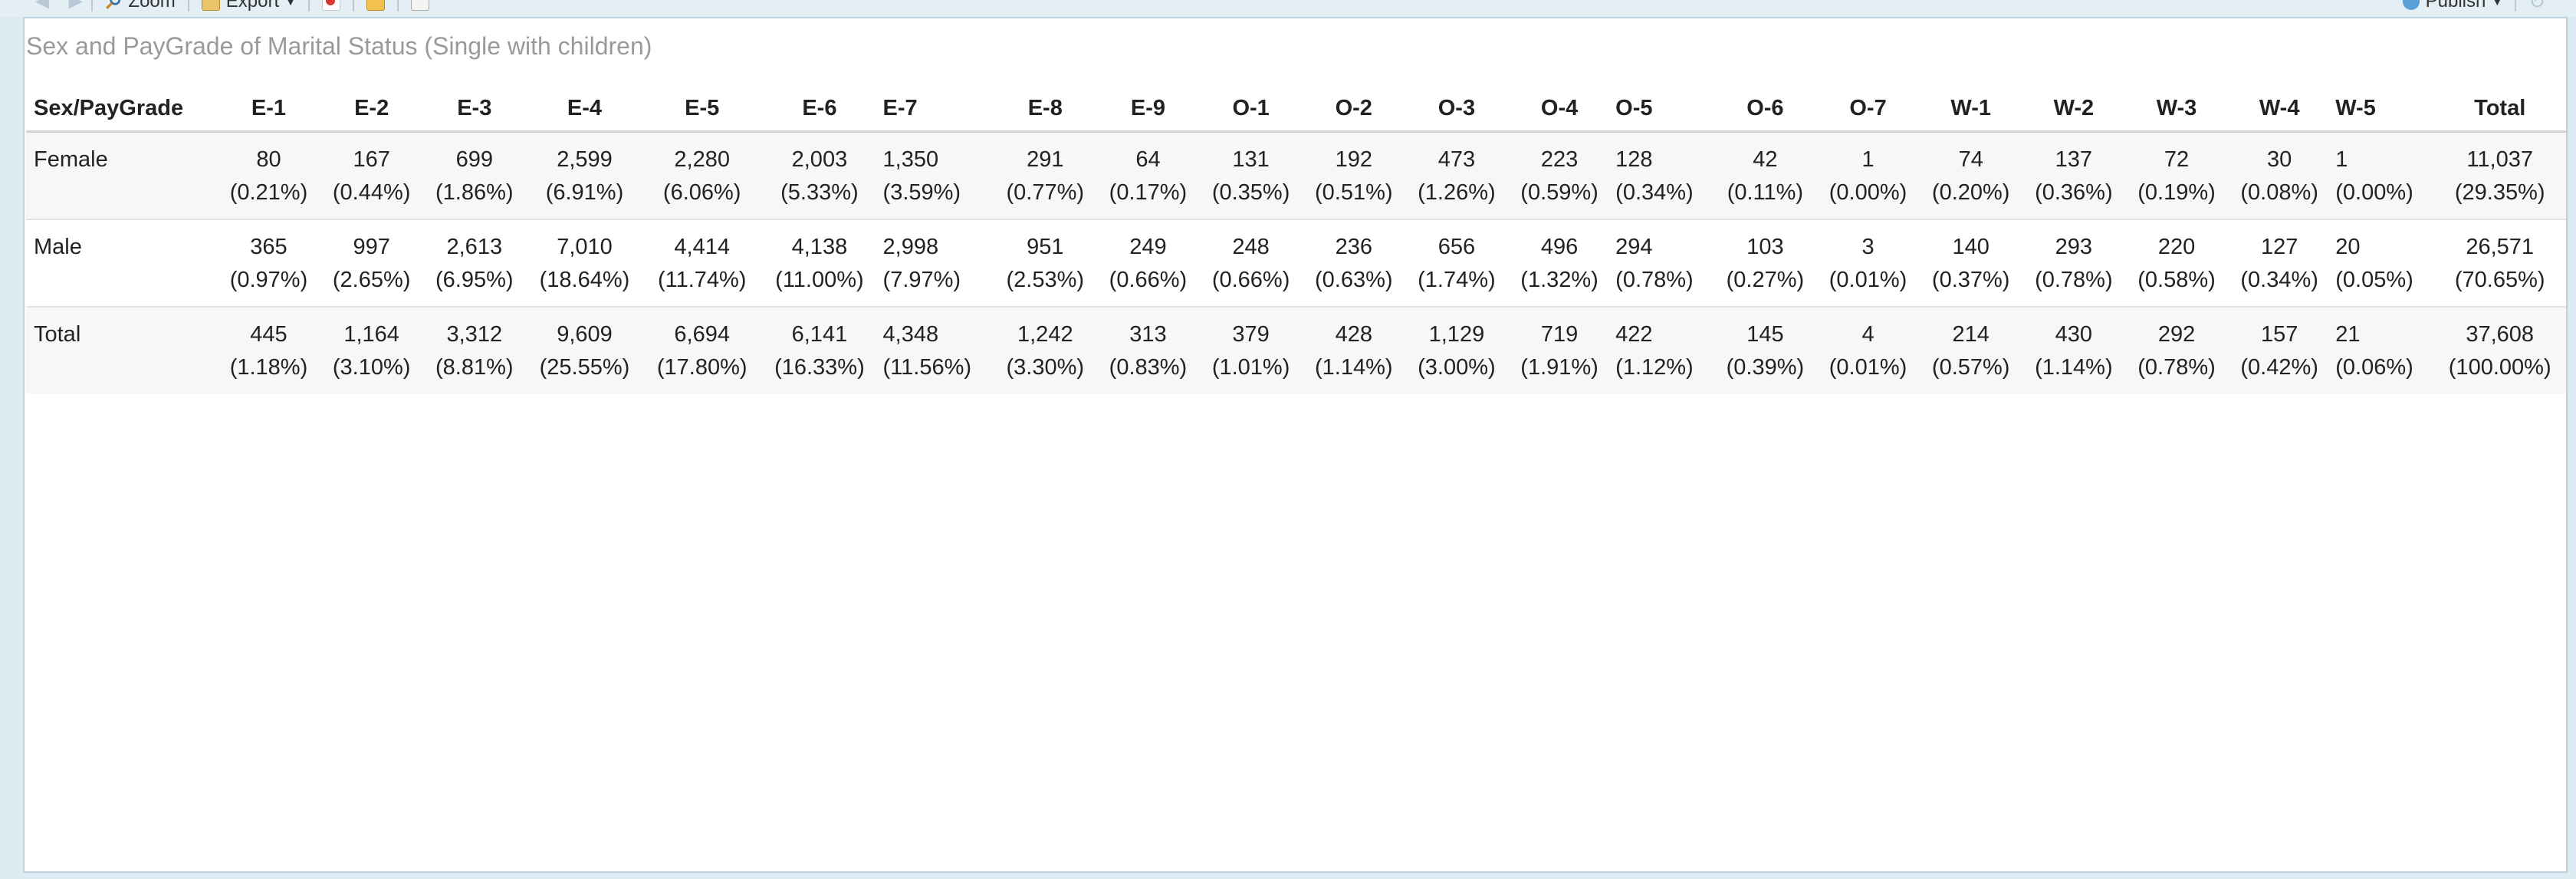 This screenshot has height=879, width=2576. Describe the element at coordinates (1148, 367) in the screenshot. I see `cell-percent: (0.83%)` at that location.